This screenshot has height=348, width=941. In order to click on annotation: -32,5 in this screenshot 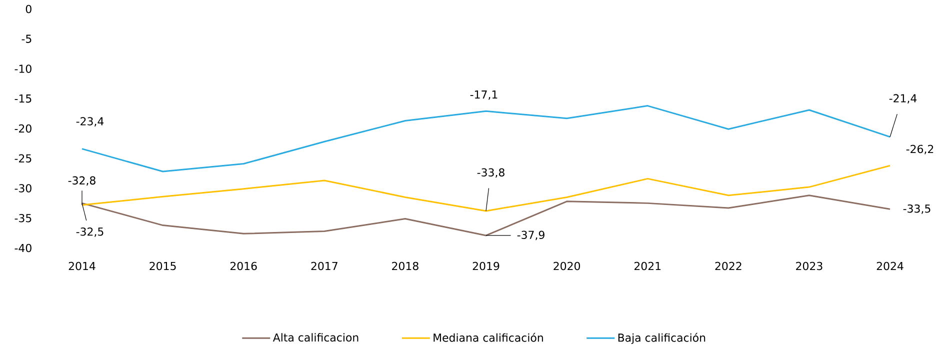, I will do `click(90, 232)`.